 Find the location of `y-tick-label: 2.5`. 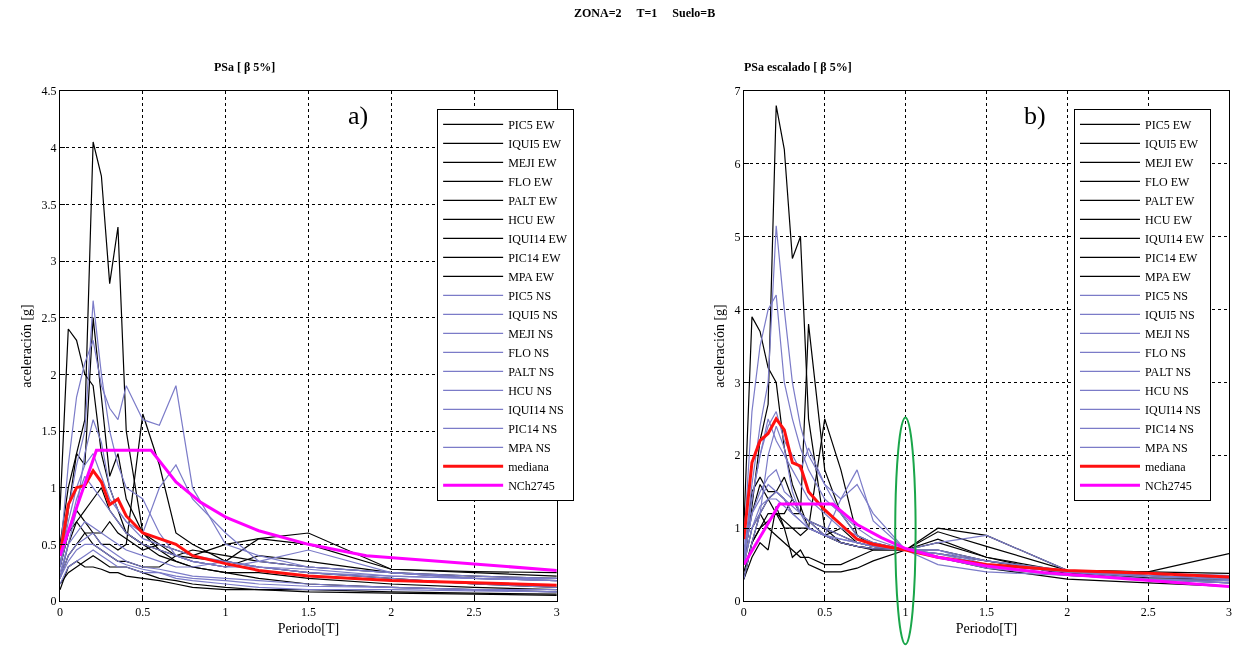

y-tick-label: 2.5 is located at coordinates (49, 317).